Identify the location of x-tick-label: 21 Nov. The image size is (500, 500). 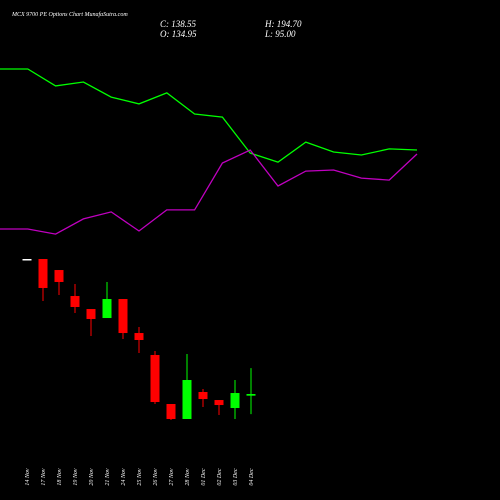
(108, 477).